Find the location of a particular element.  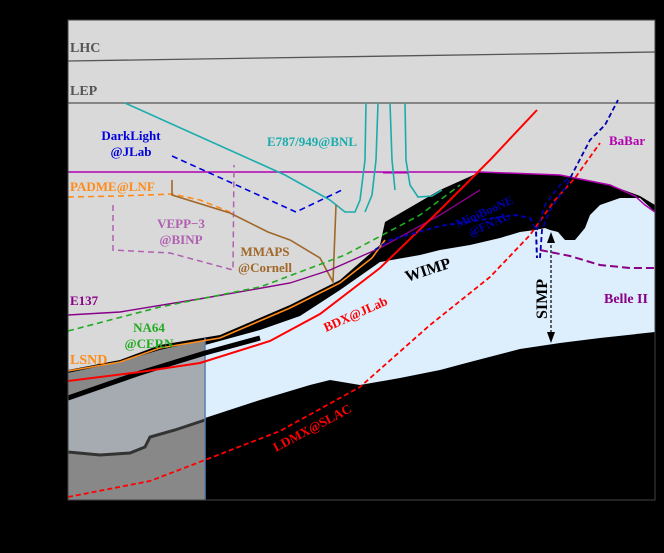

label-mmaps-2: @Cornell is located at coordinates (265, 267).